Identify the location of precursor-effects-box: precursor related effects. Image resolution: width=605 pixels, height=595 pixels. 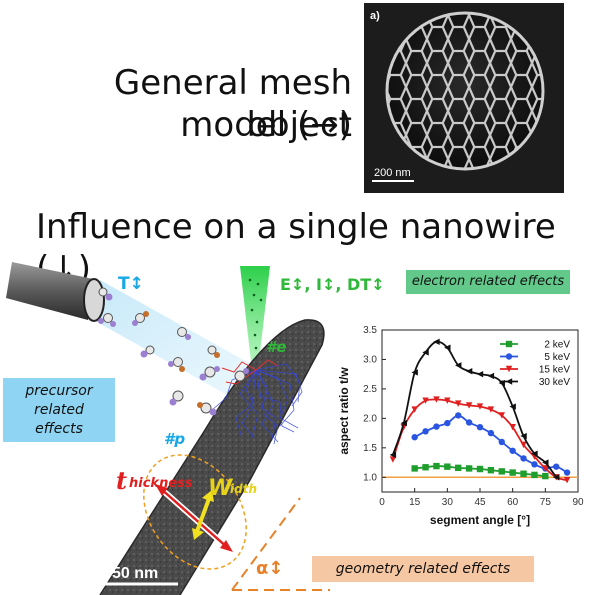
(59, 410).